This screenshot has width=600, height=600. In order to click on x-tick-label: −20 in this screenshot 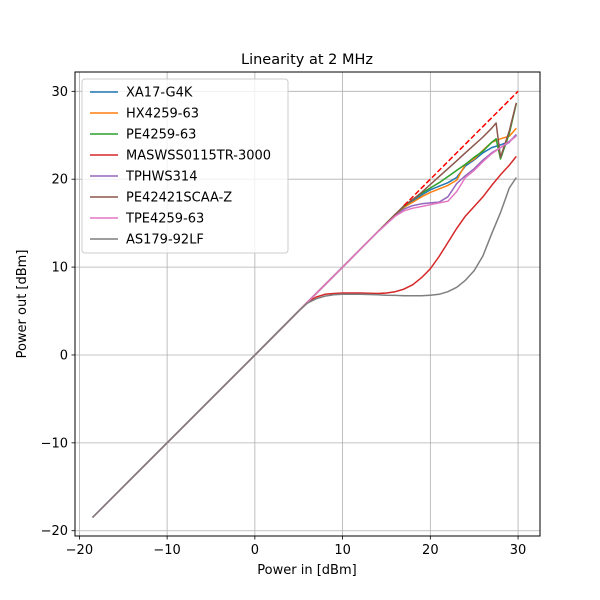, I will do `click(79, 550)`.